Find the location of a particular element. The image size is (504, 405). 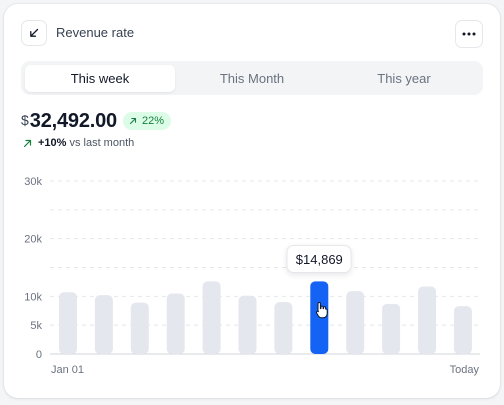

y-tick-label: 5k is located at coordinates (36, 326).